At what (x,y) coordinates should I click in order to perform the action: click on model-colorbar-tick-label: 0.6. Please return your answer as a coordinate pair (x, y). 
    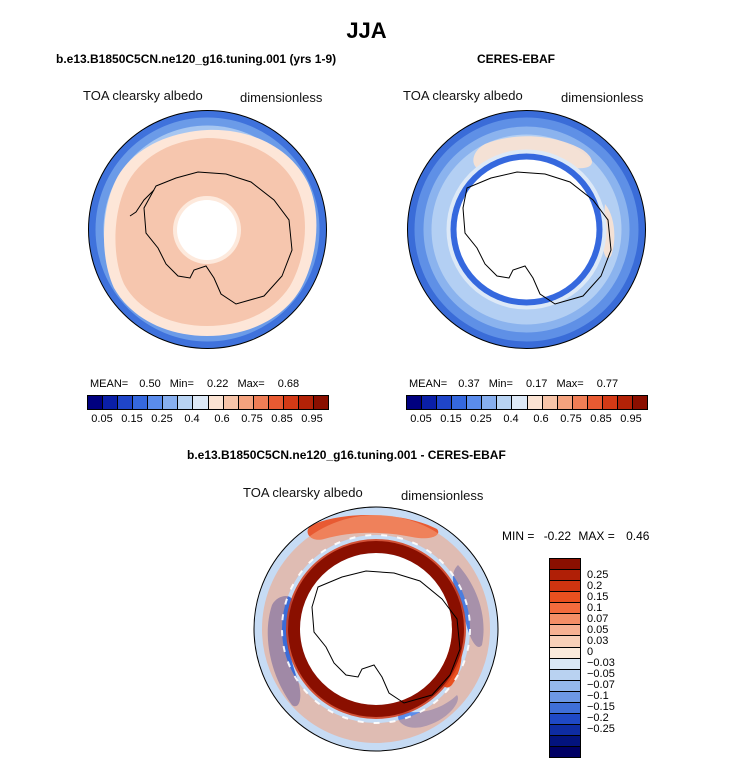
    Looking at the image, I should click on (222, 419).